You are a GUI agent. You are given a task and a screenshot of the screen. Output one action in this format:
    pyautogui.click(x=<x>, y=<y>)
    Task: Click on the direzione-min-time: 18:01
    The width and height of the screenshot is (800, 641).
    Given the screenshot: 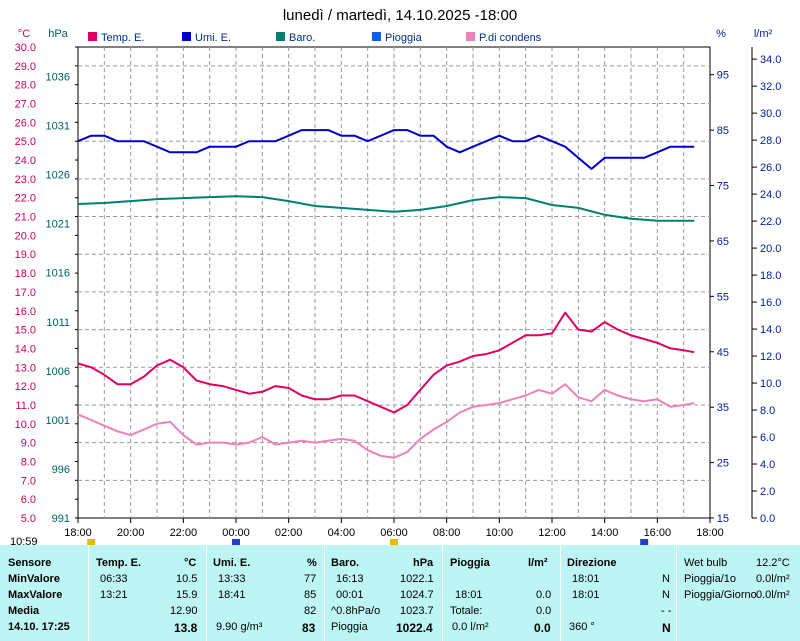 What is the action you would take?
    pyautogui.click(x=586, y=579)
    